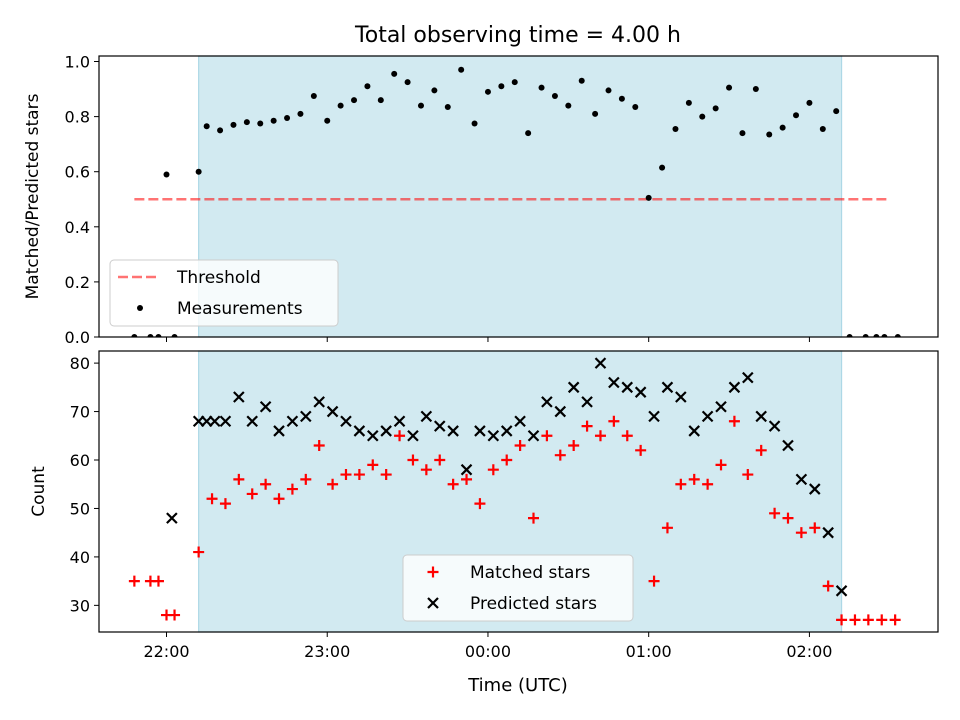  I want to click on x-tick-label: 23:00, so click(327, 651).